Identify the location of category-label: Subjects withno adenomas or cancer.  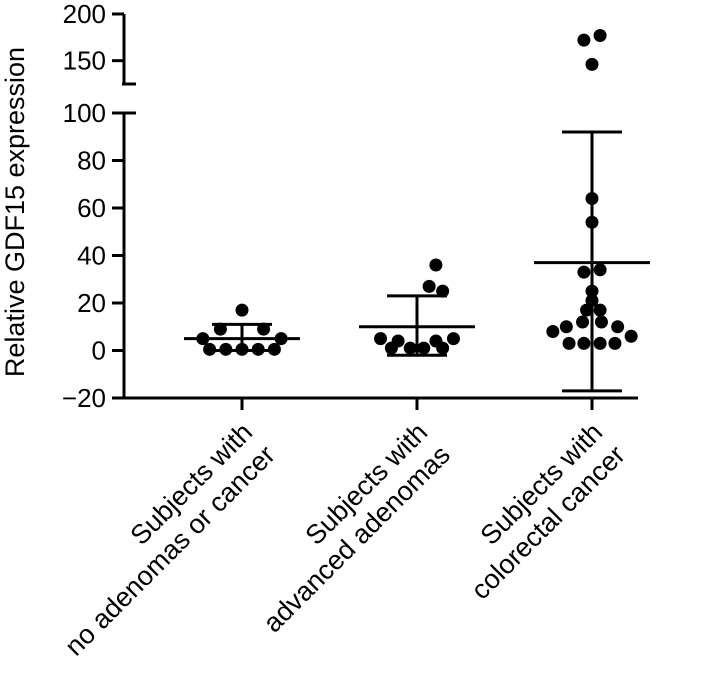
(158, 539).